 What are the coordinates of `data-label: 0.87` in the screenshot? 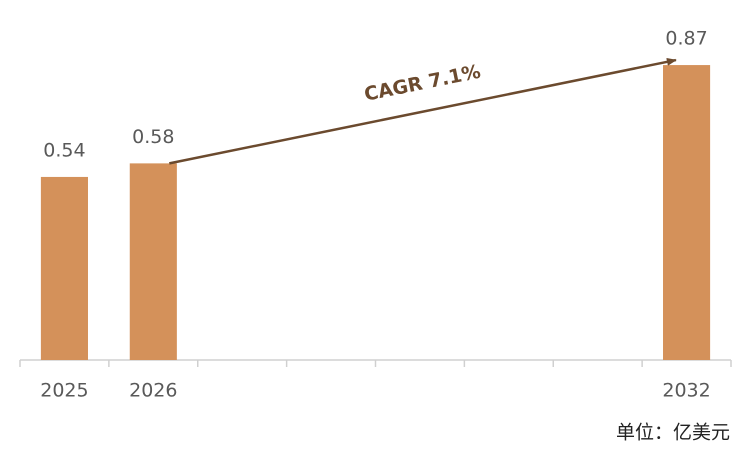 It's located at (686, 39).